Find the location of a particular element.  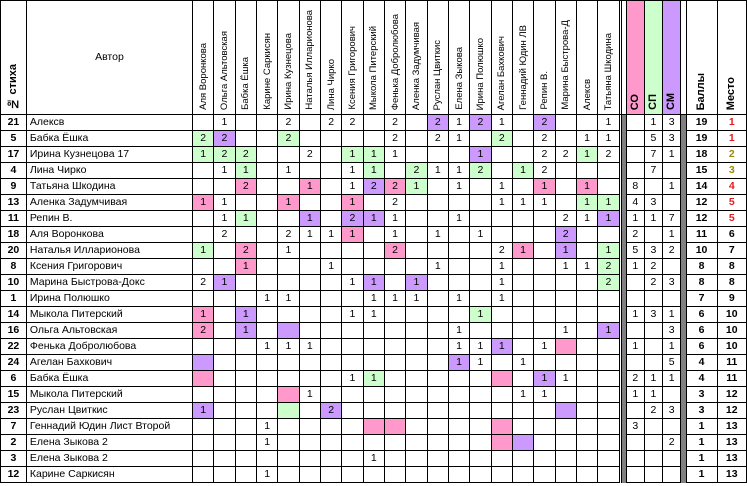

poem-number: 8 is located at coordinates (13, 266).